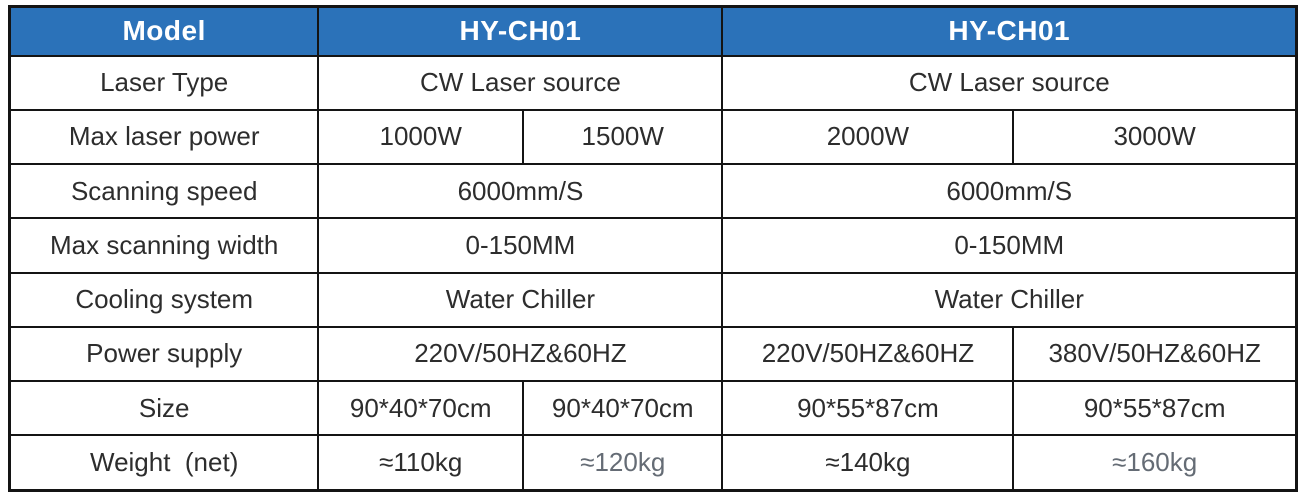 Image resolution: width=1306 pixels, height=500 pixels. I want to click on max-laser-power-value-2: 1500W, so click(622, 137).